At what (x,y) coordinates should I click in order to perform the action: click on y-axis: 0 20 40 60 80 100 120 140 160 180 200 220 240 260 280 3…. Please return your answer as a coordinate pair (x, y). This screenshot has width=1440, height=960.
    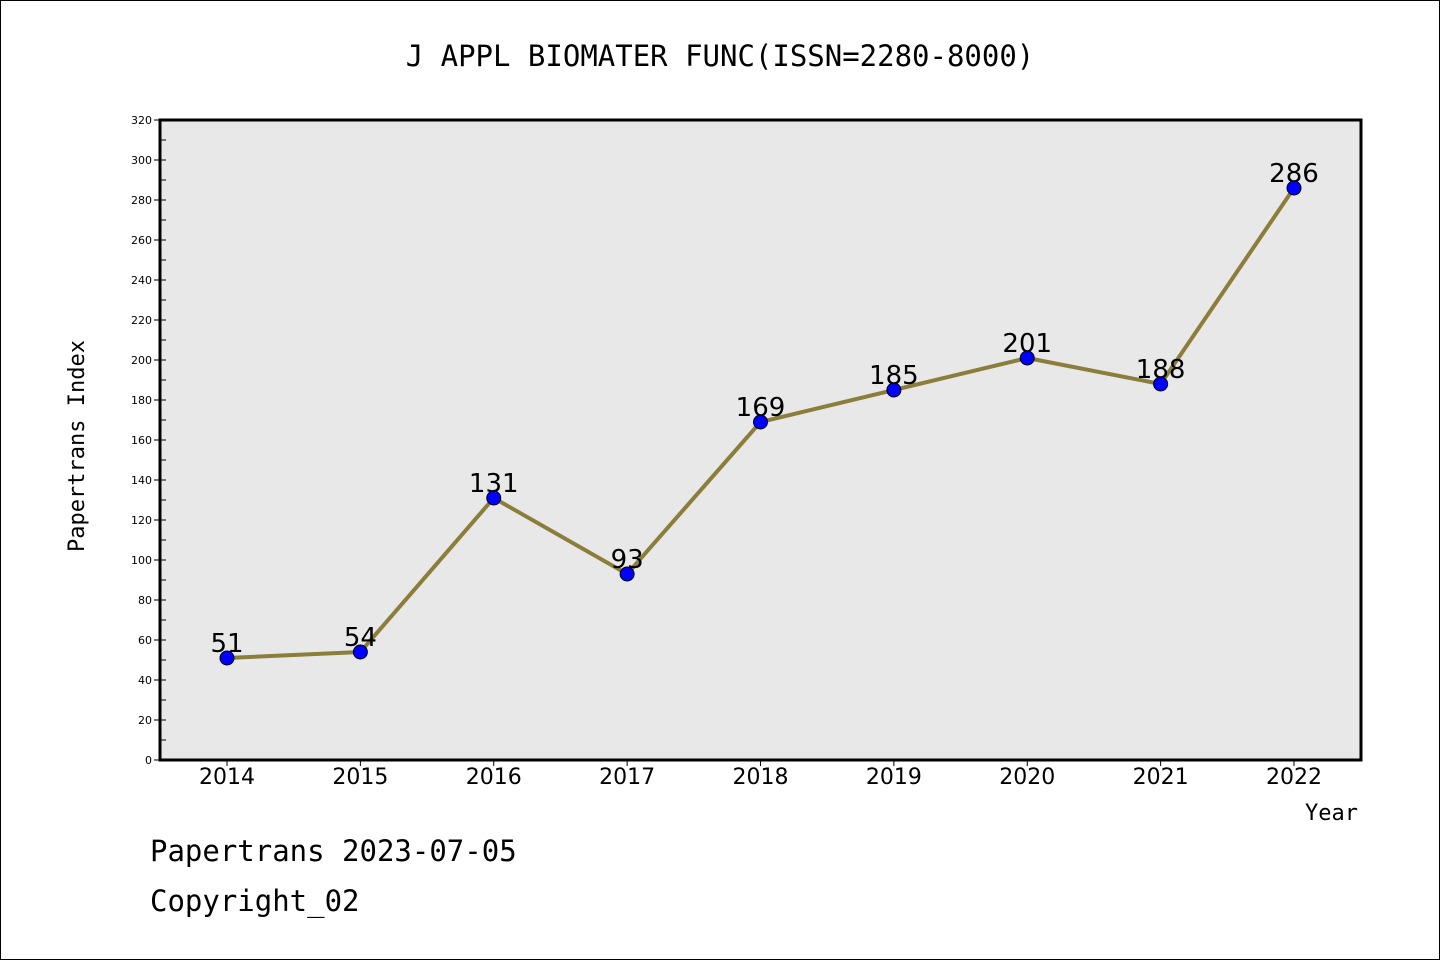
    Looking at the image, I should click on (148, 440).